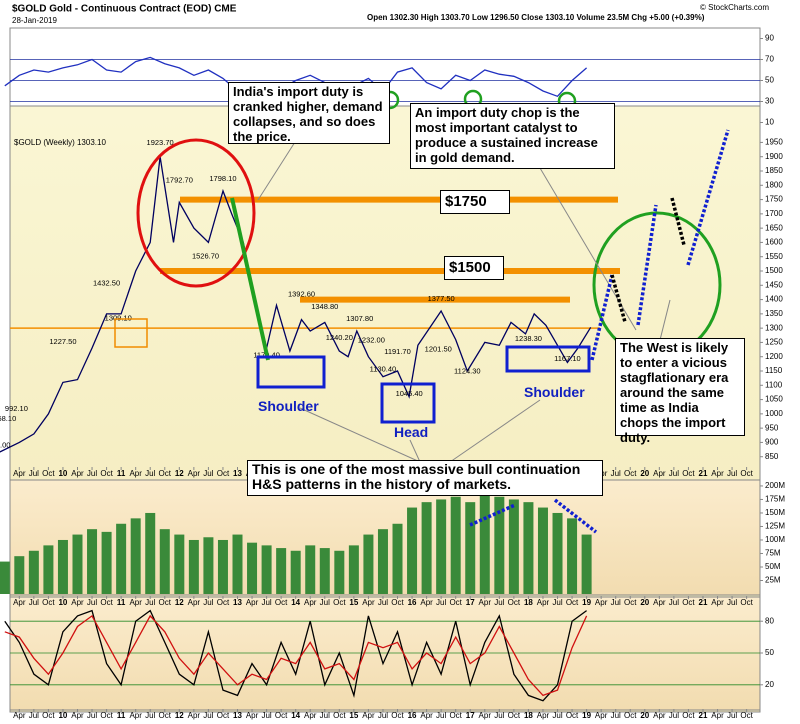 This screenshot has width=800, height=724. I want to click on x-tick-label: 10, so click(62, 715).